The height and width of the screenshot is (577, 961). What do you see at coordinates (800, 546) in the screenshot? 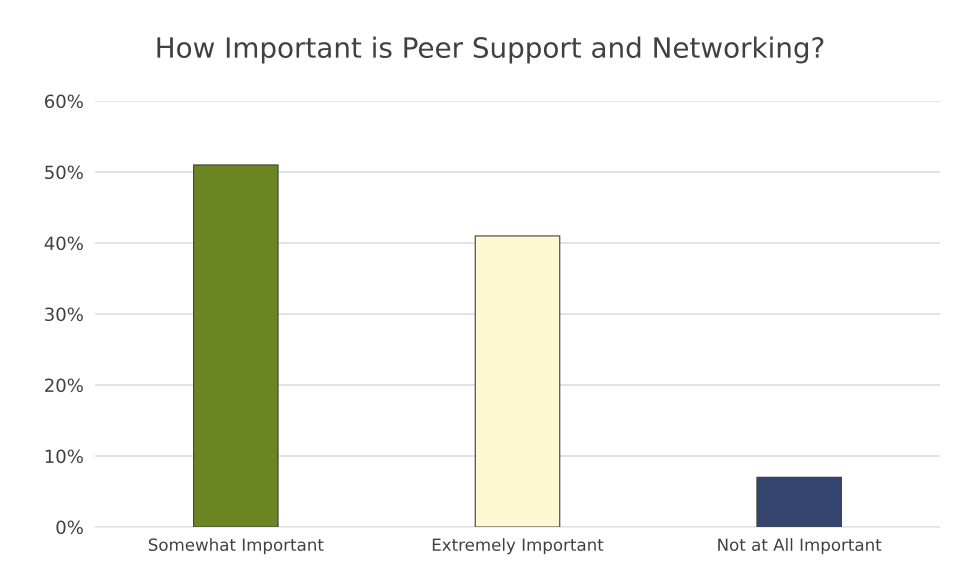
I see `x-tick-label: Not at All Important` at bounding box center [800, 546].